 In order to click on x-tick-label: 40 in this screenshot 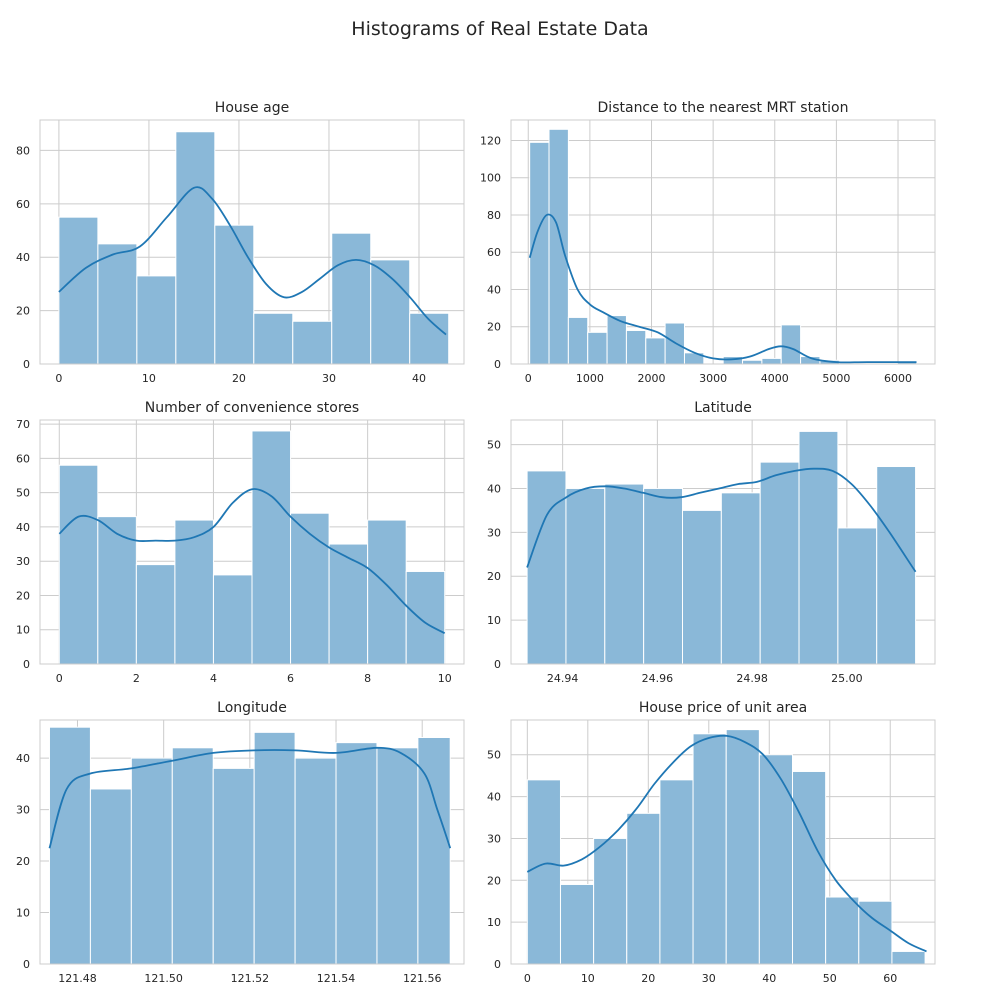, I will do `click(419, 378)`.